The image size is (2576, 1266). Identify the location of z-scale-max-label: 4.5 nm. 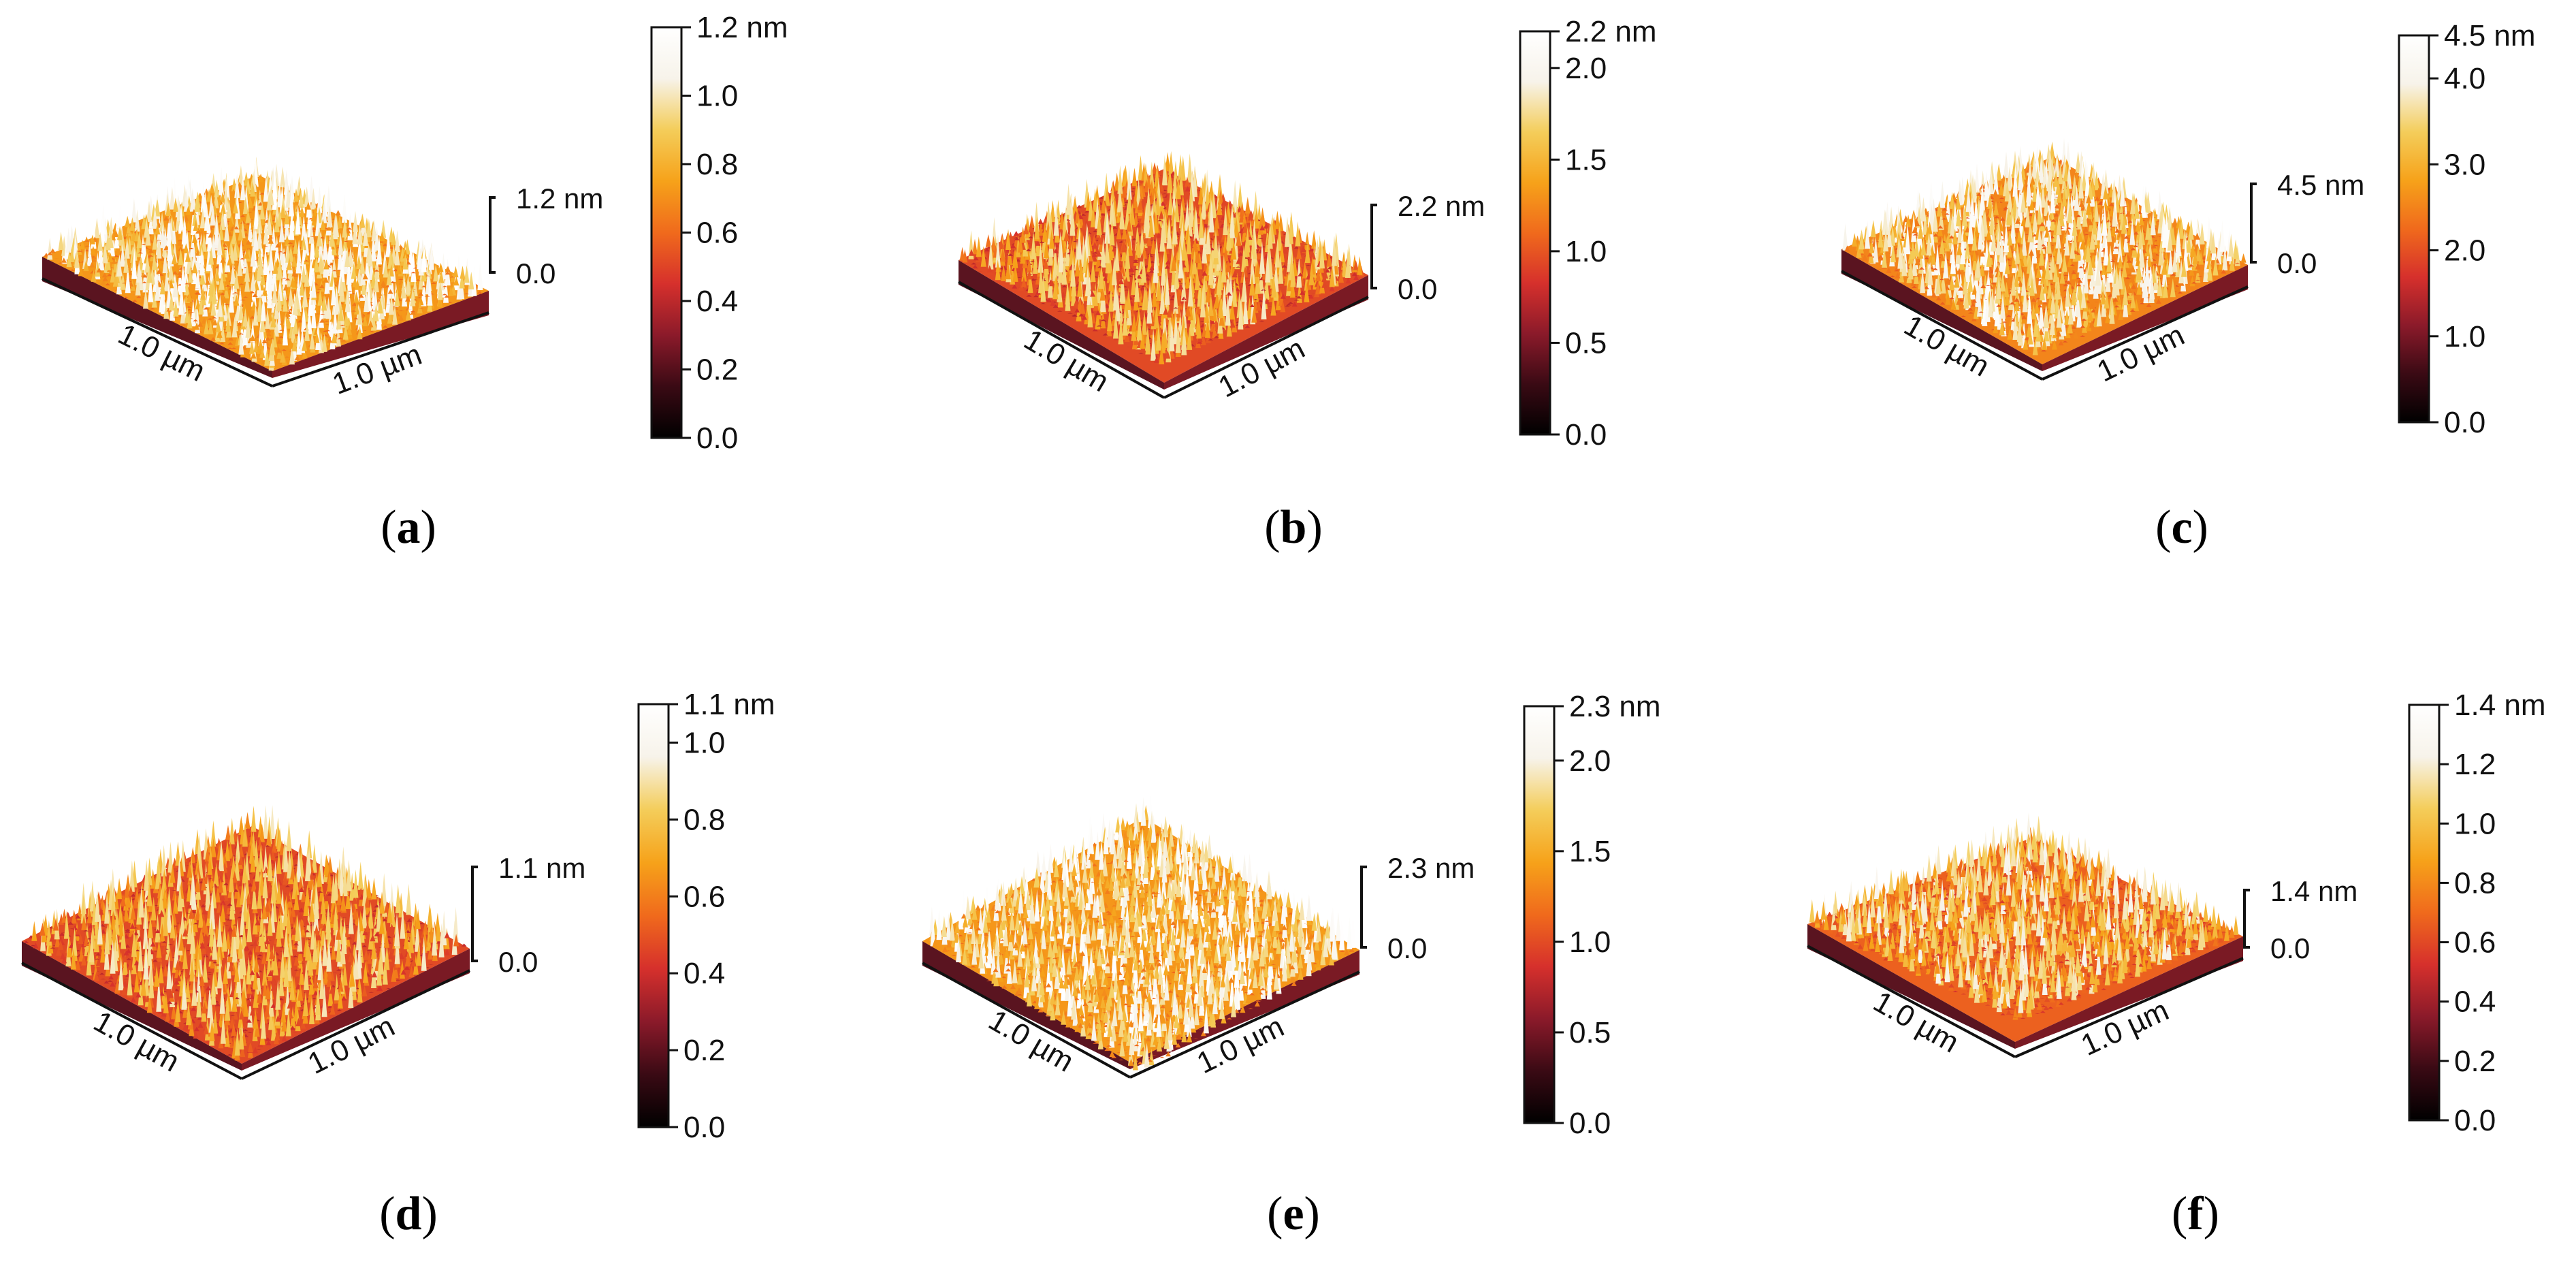
(2321, 185).